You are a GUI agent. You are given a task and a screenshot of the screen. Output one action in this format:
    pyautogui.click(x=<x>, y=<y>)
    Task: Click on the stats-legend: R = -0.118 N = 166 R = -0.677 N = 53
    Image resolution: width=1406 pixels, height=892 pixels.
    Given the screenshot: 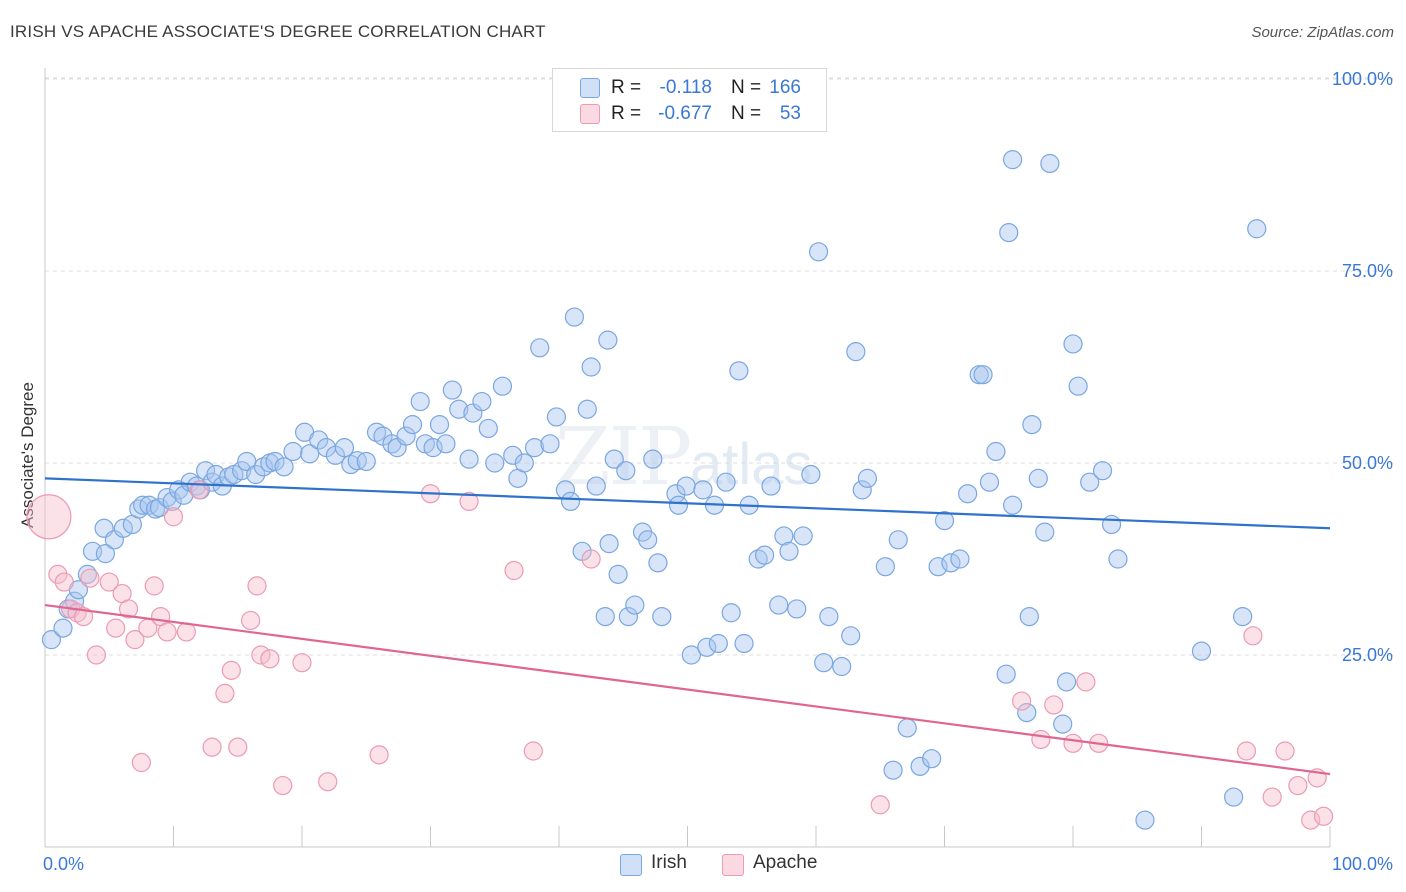 What is the action you would take?
    pyautogui.click(x=689, y=100)
    